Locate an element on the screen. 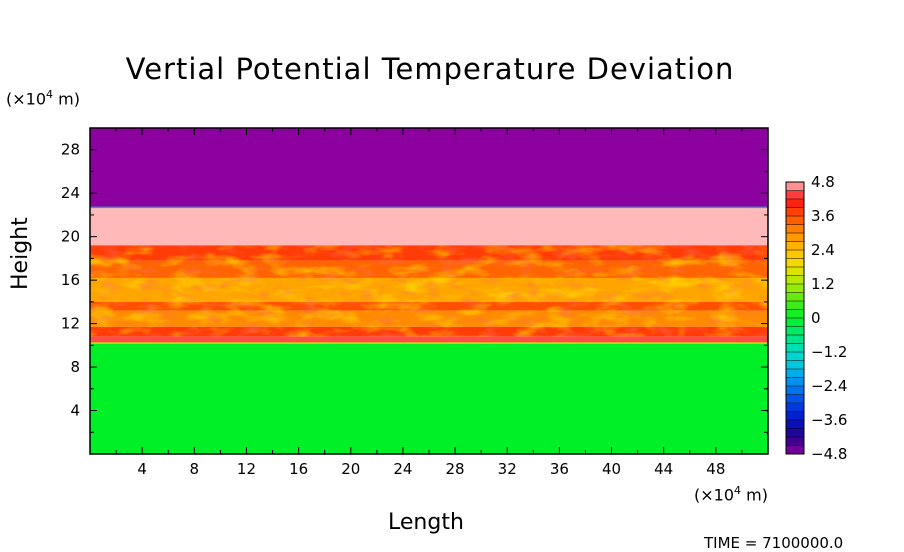 This screenshot has width=904, height=552. x-tick-label: 40 is located at coordinates (611, 469).